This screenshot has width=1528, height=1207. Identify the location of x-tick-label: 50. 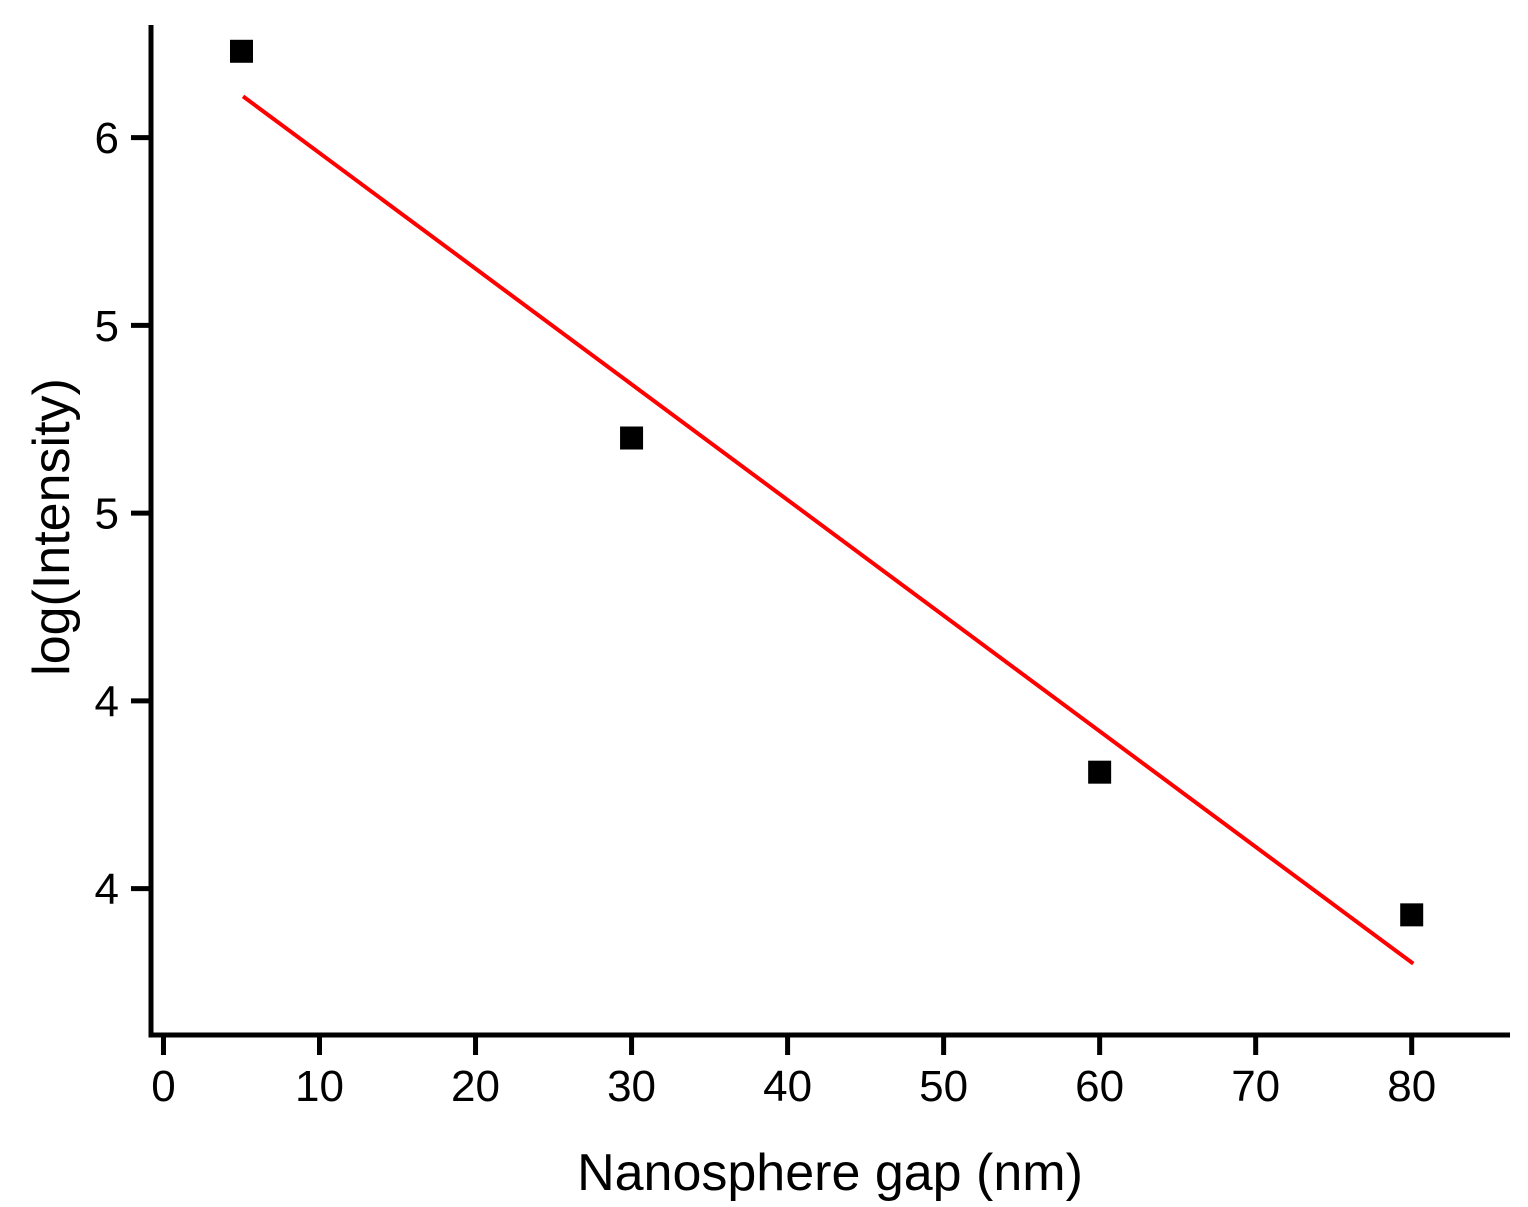
(943, 1086).